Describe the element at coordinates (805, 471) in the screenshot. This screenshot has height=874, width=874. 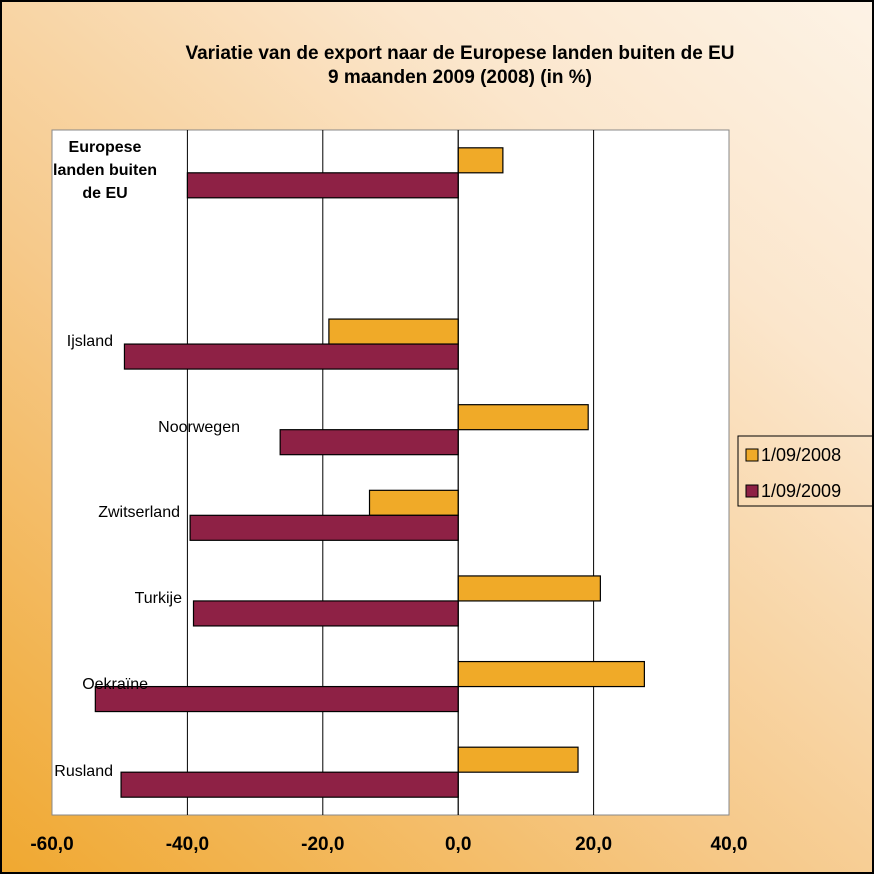
I see `legend-box` at that location.